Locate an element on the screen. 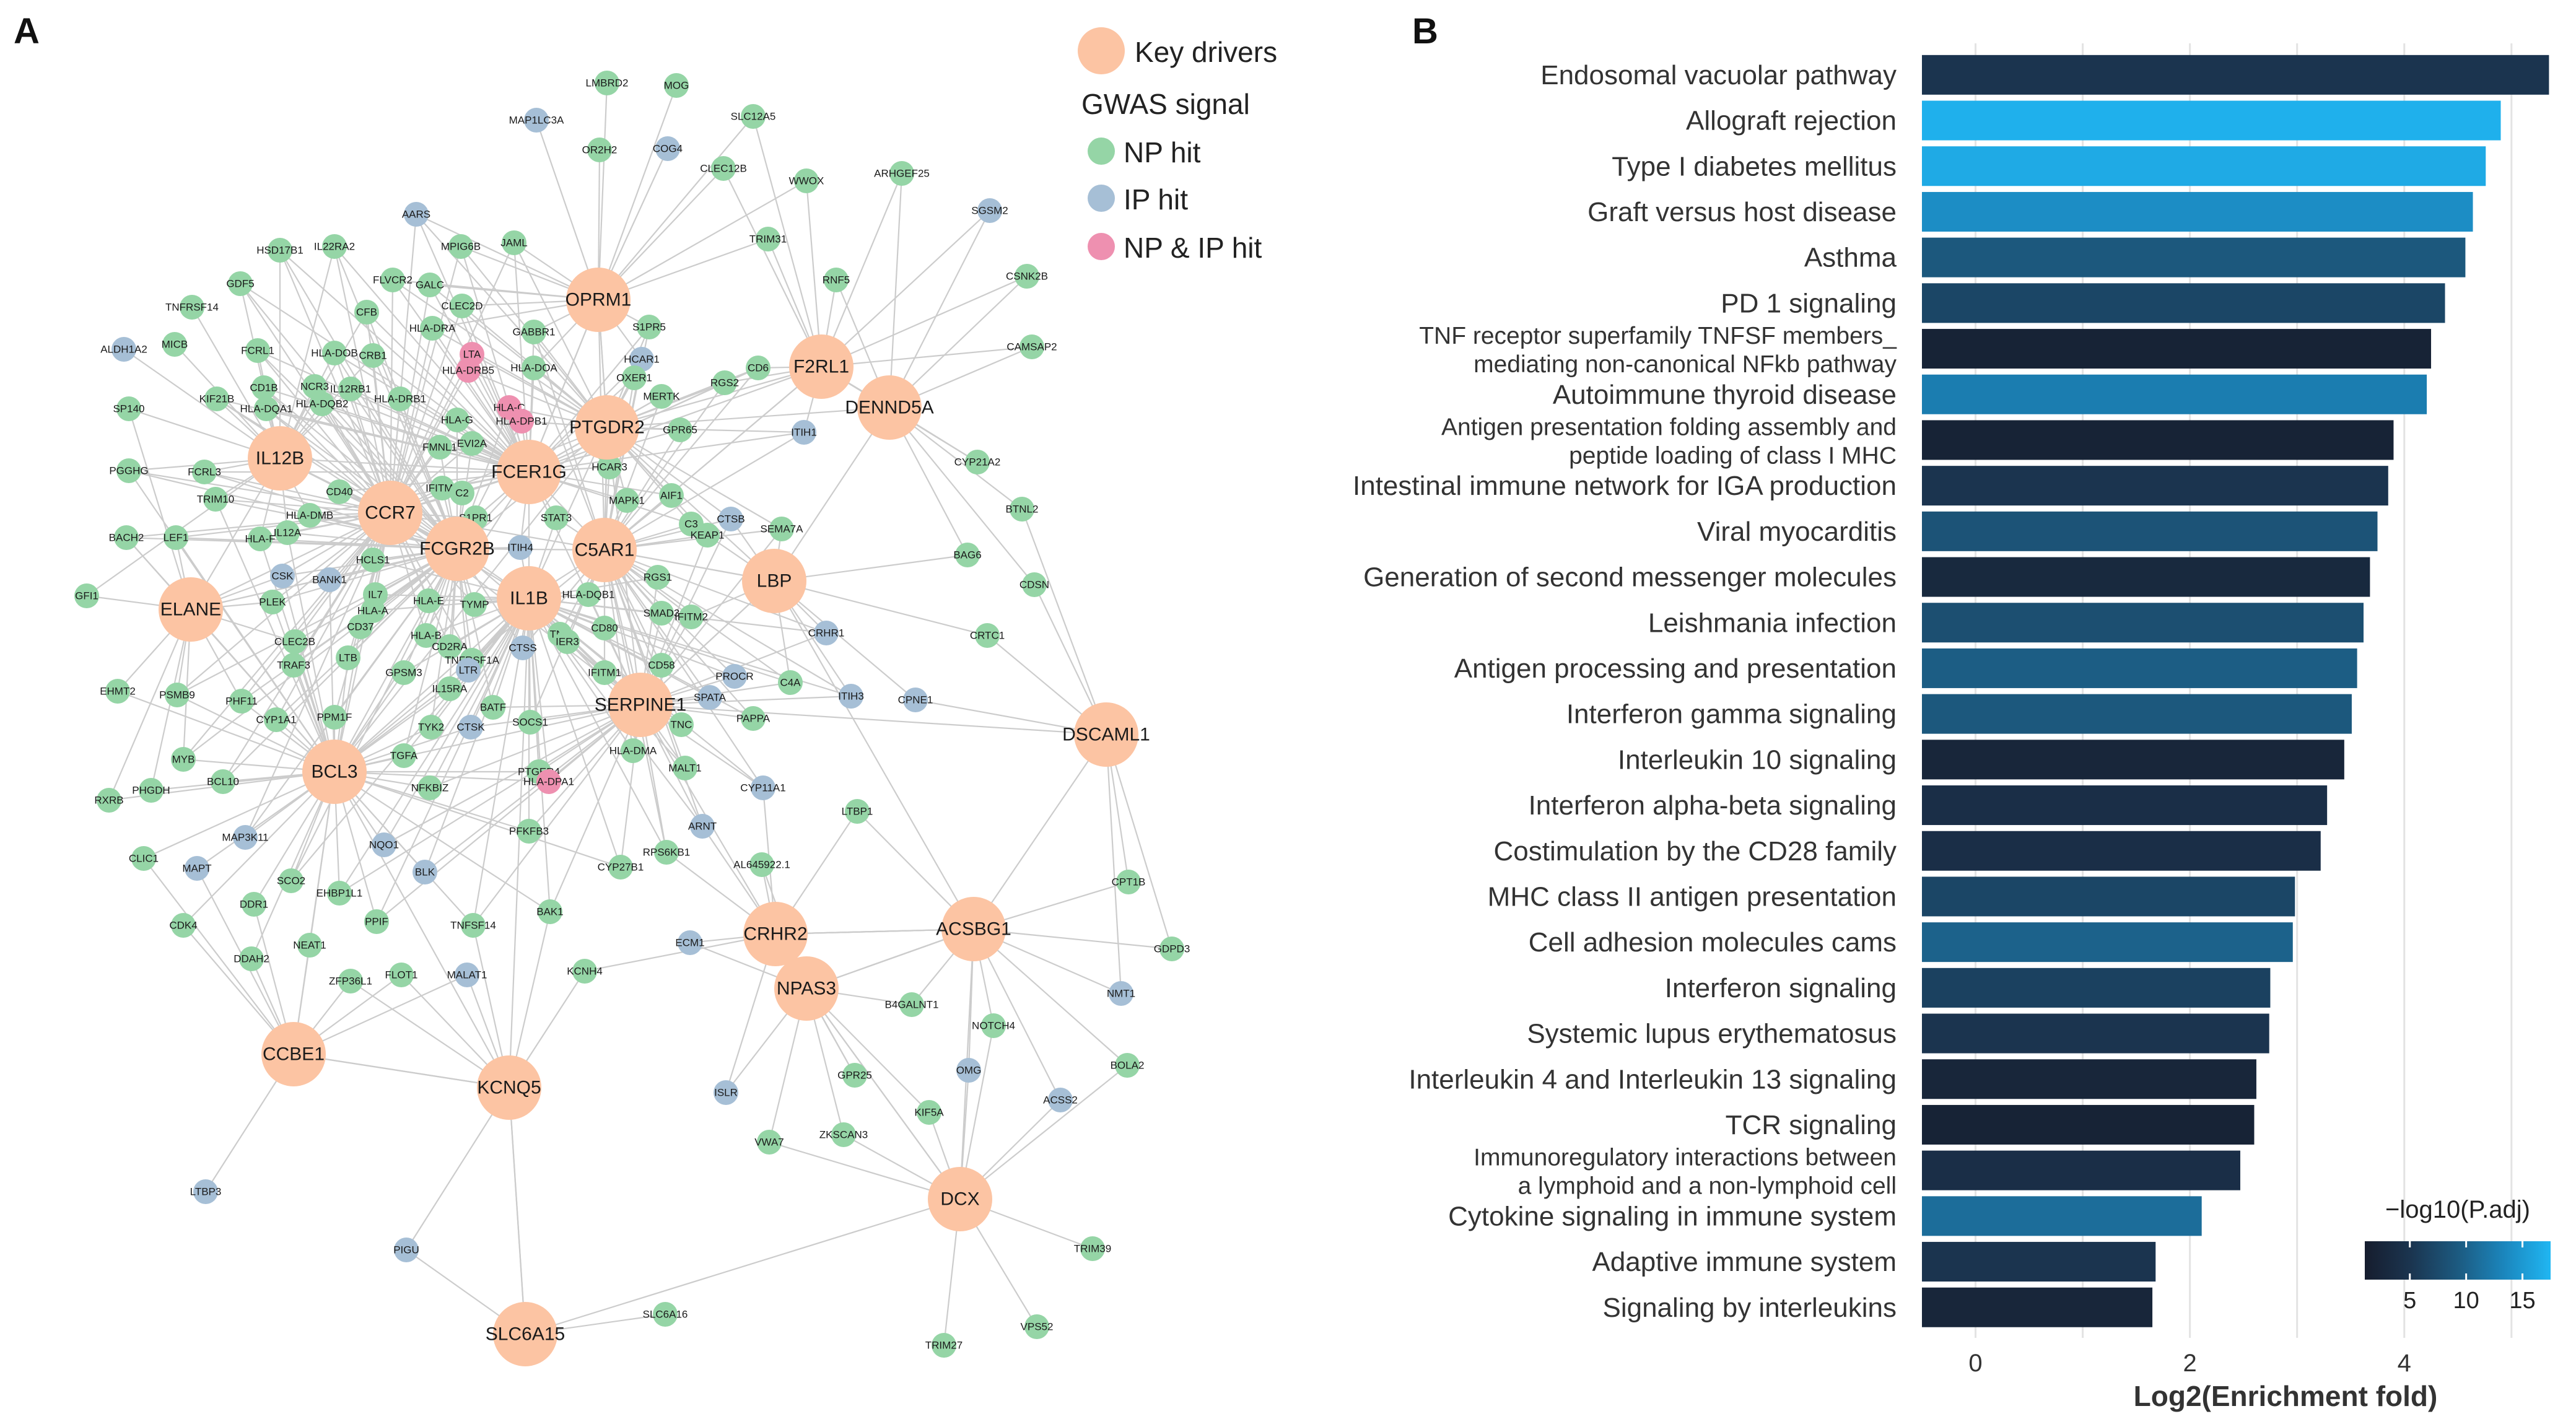  network-node-trim27: TRIM27 is located at coordinates (944, 1345).